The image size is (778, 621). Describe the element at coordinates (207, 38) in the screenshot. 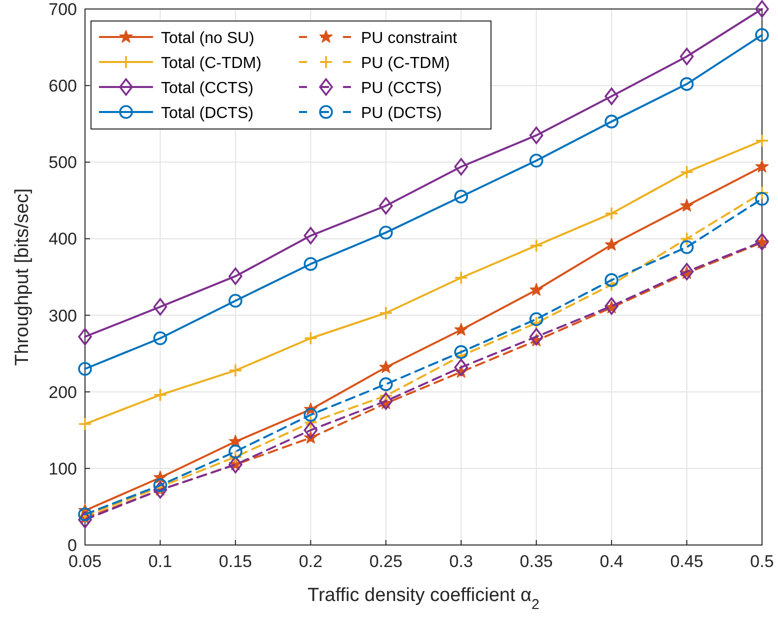

I see `legend-label: Total (no SU)` at that location.